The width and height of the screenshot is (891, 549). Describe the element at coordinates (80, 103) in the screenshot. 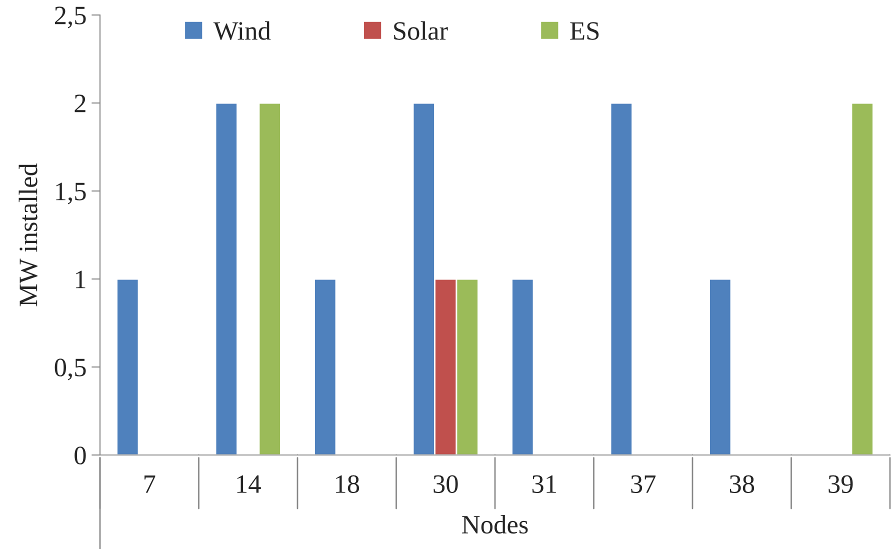

I see `y-tick-label: 2` at that location.